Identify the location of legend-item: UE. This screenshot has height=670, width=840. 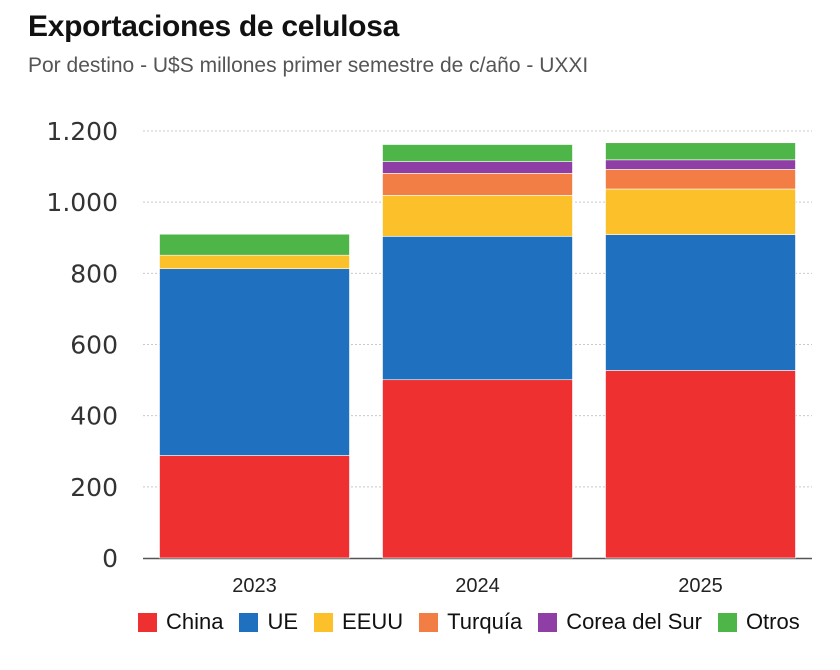
(268, 622).